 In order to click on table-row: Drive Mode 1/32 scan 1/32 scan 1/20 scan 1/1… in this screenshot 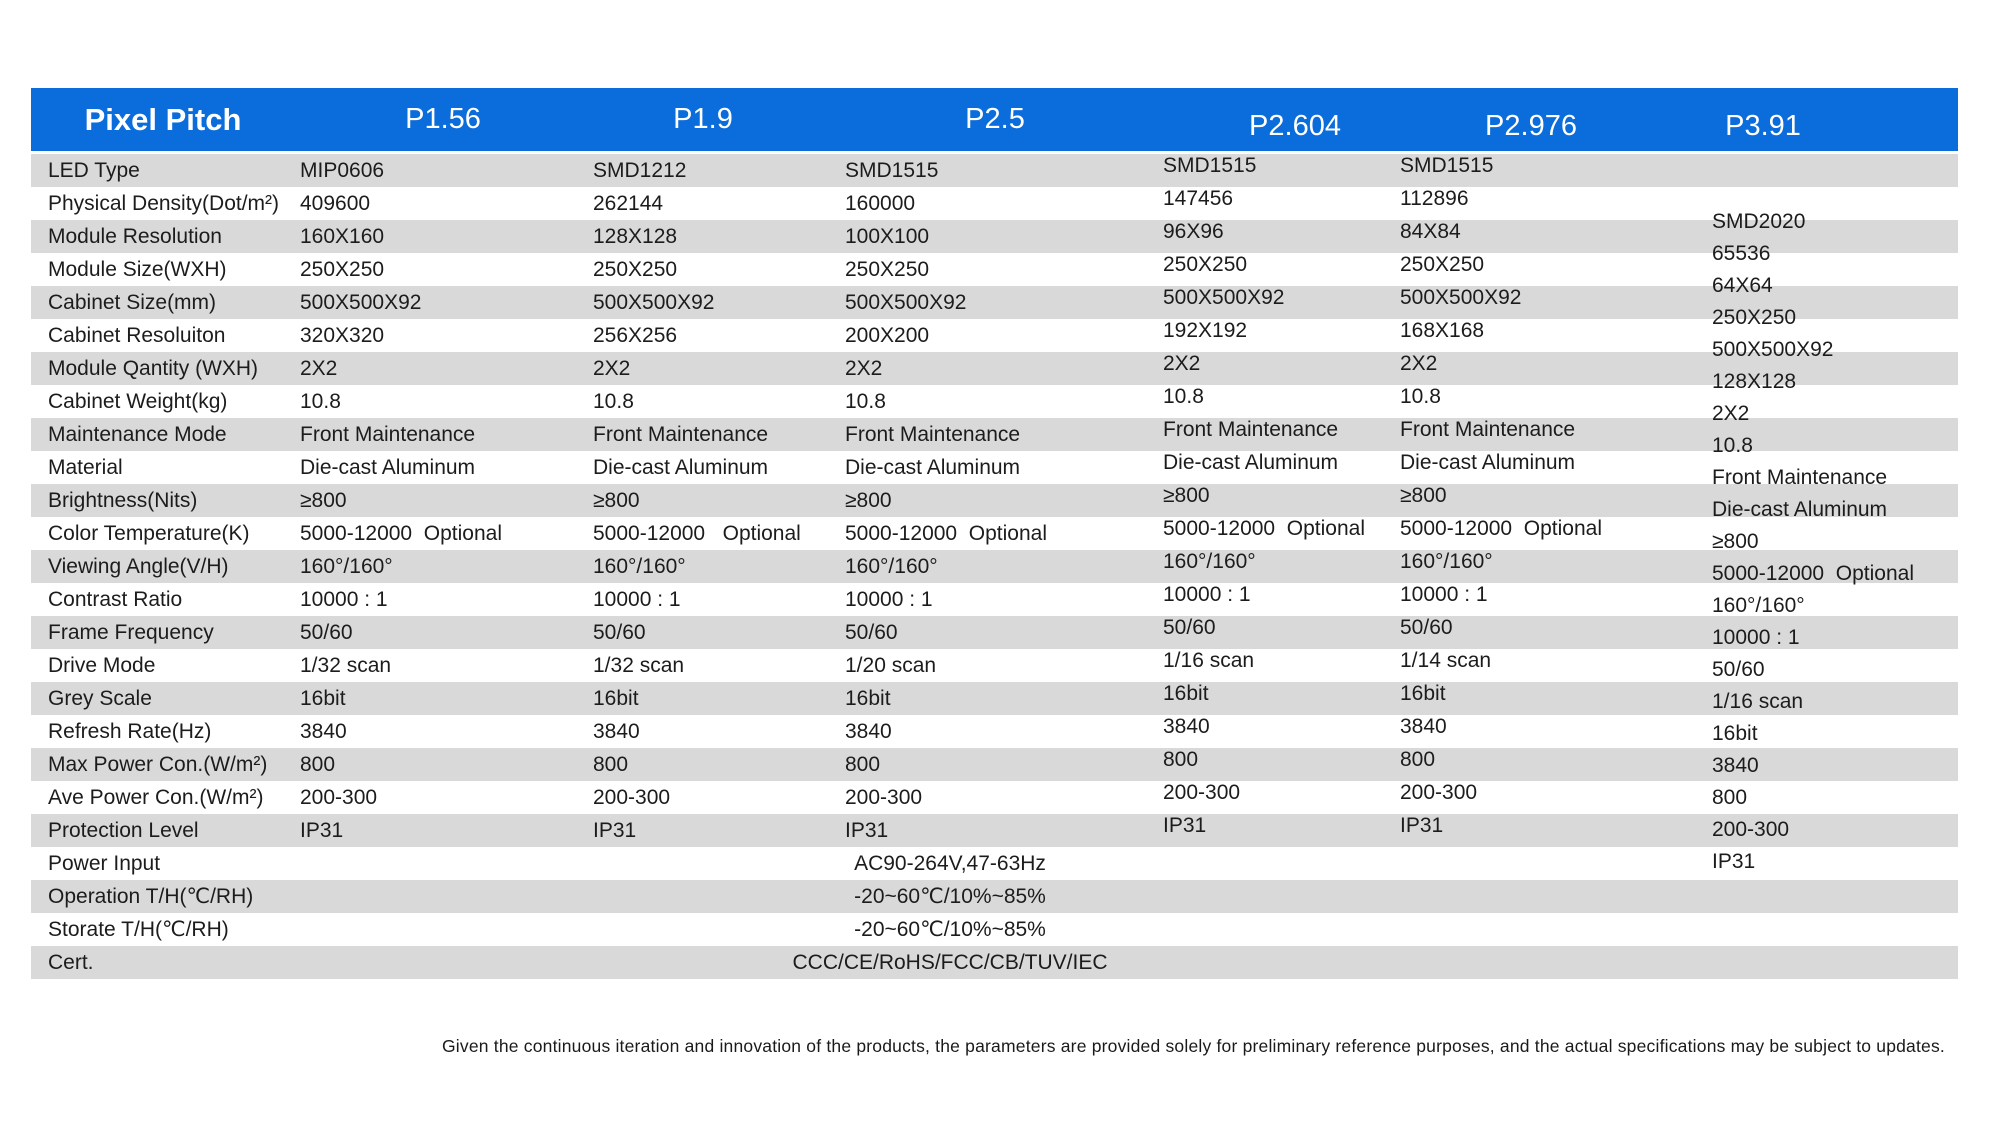, I will do `click(994, 665)`.